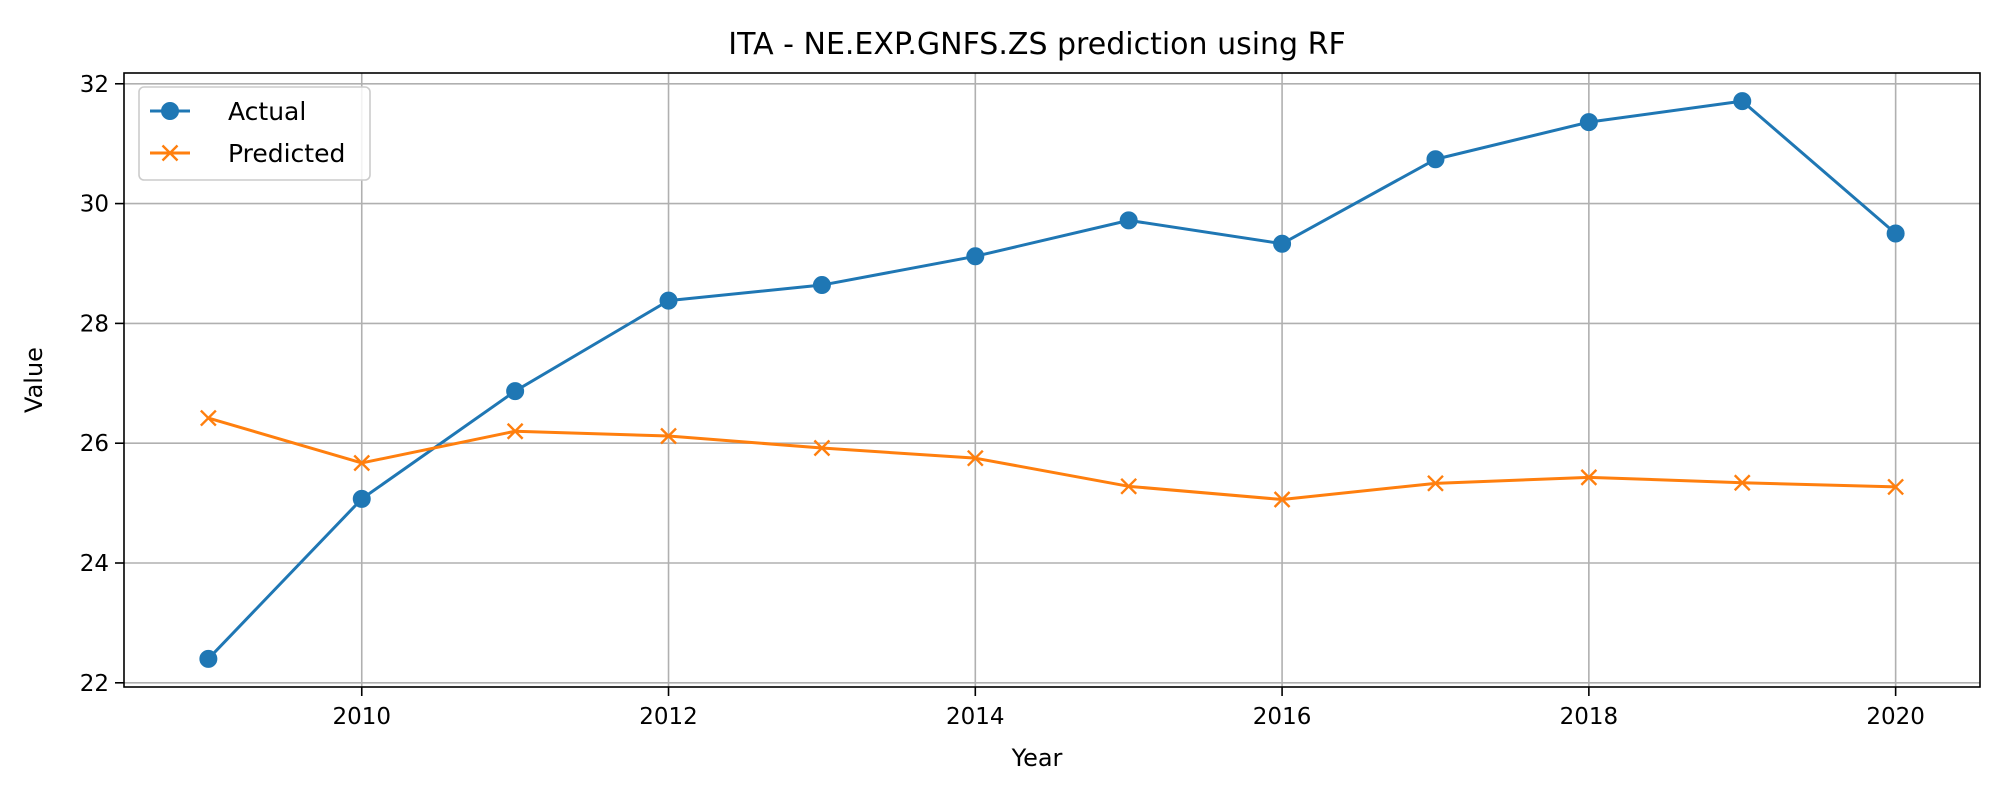  What do you see at coordinates (1589, 717) in the screenshot?
I see `x-tick-label: 2018` at bounding box center [1589, 717].